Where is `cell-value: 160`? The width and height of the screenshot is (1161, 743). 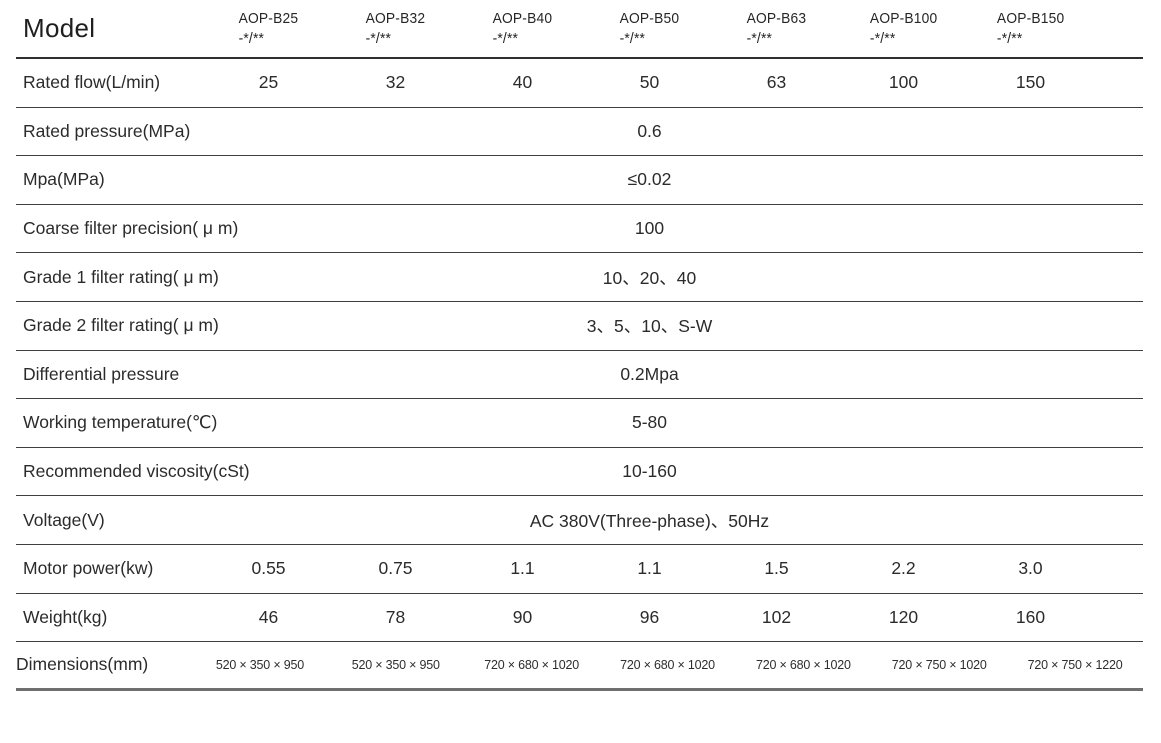
cell-value: 160 is located at coordinates (1030, 616).